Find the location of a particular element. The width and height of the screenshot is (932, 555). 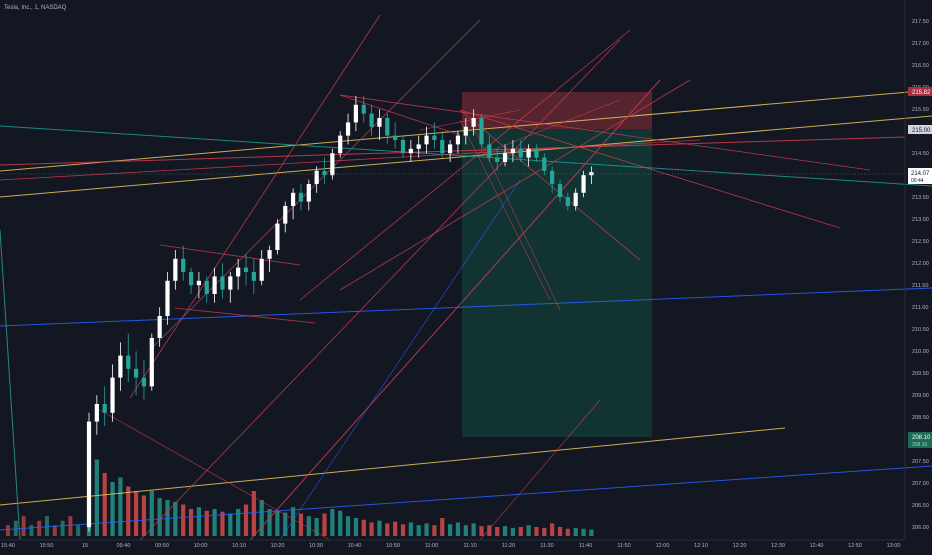

price-tick-label: 210.50 is located at coordinates (920, 330).